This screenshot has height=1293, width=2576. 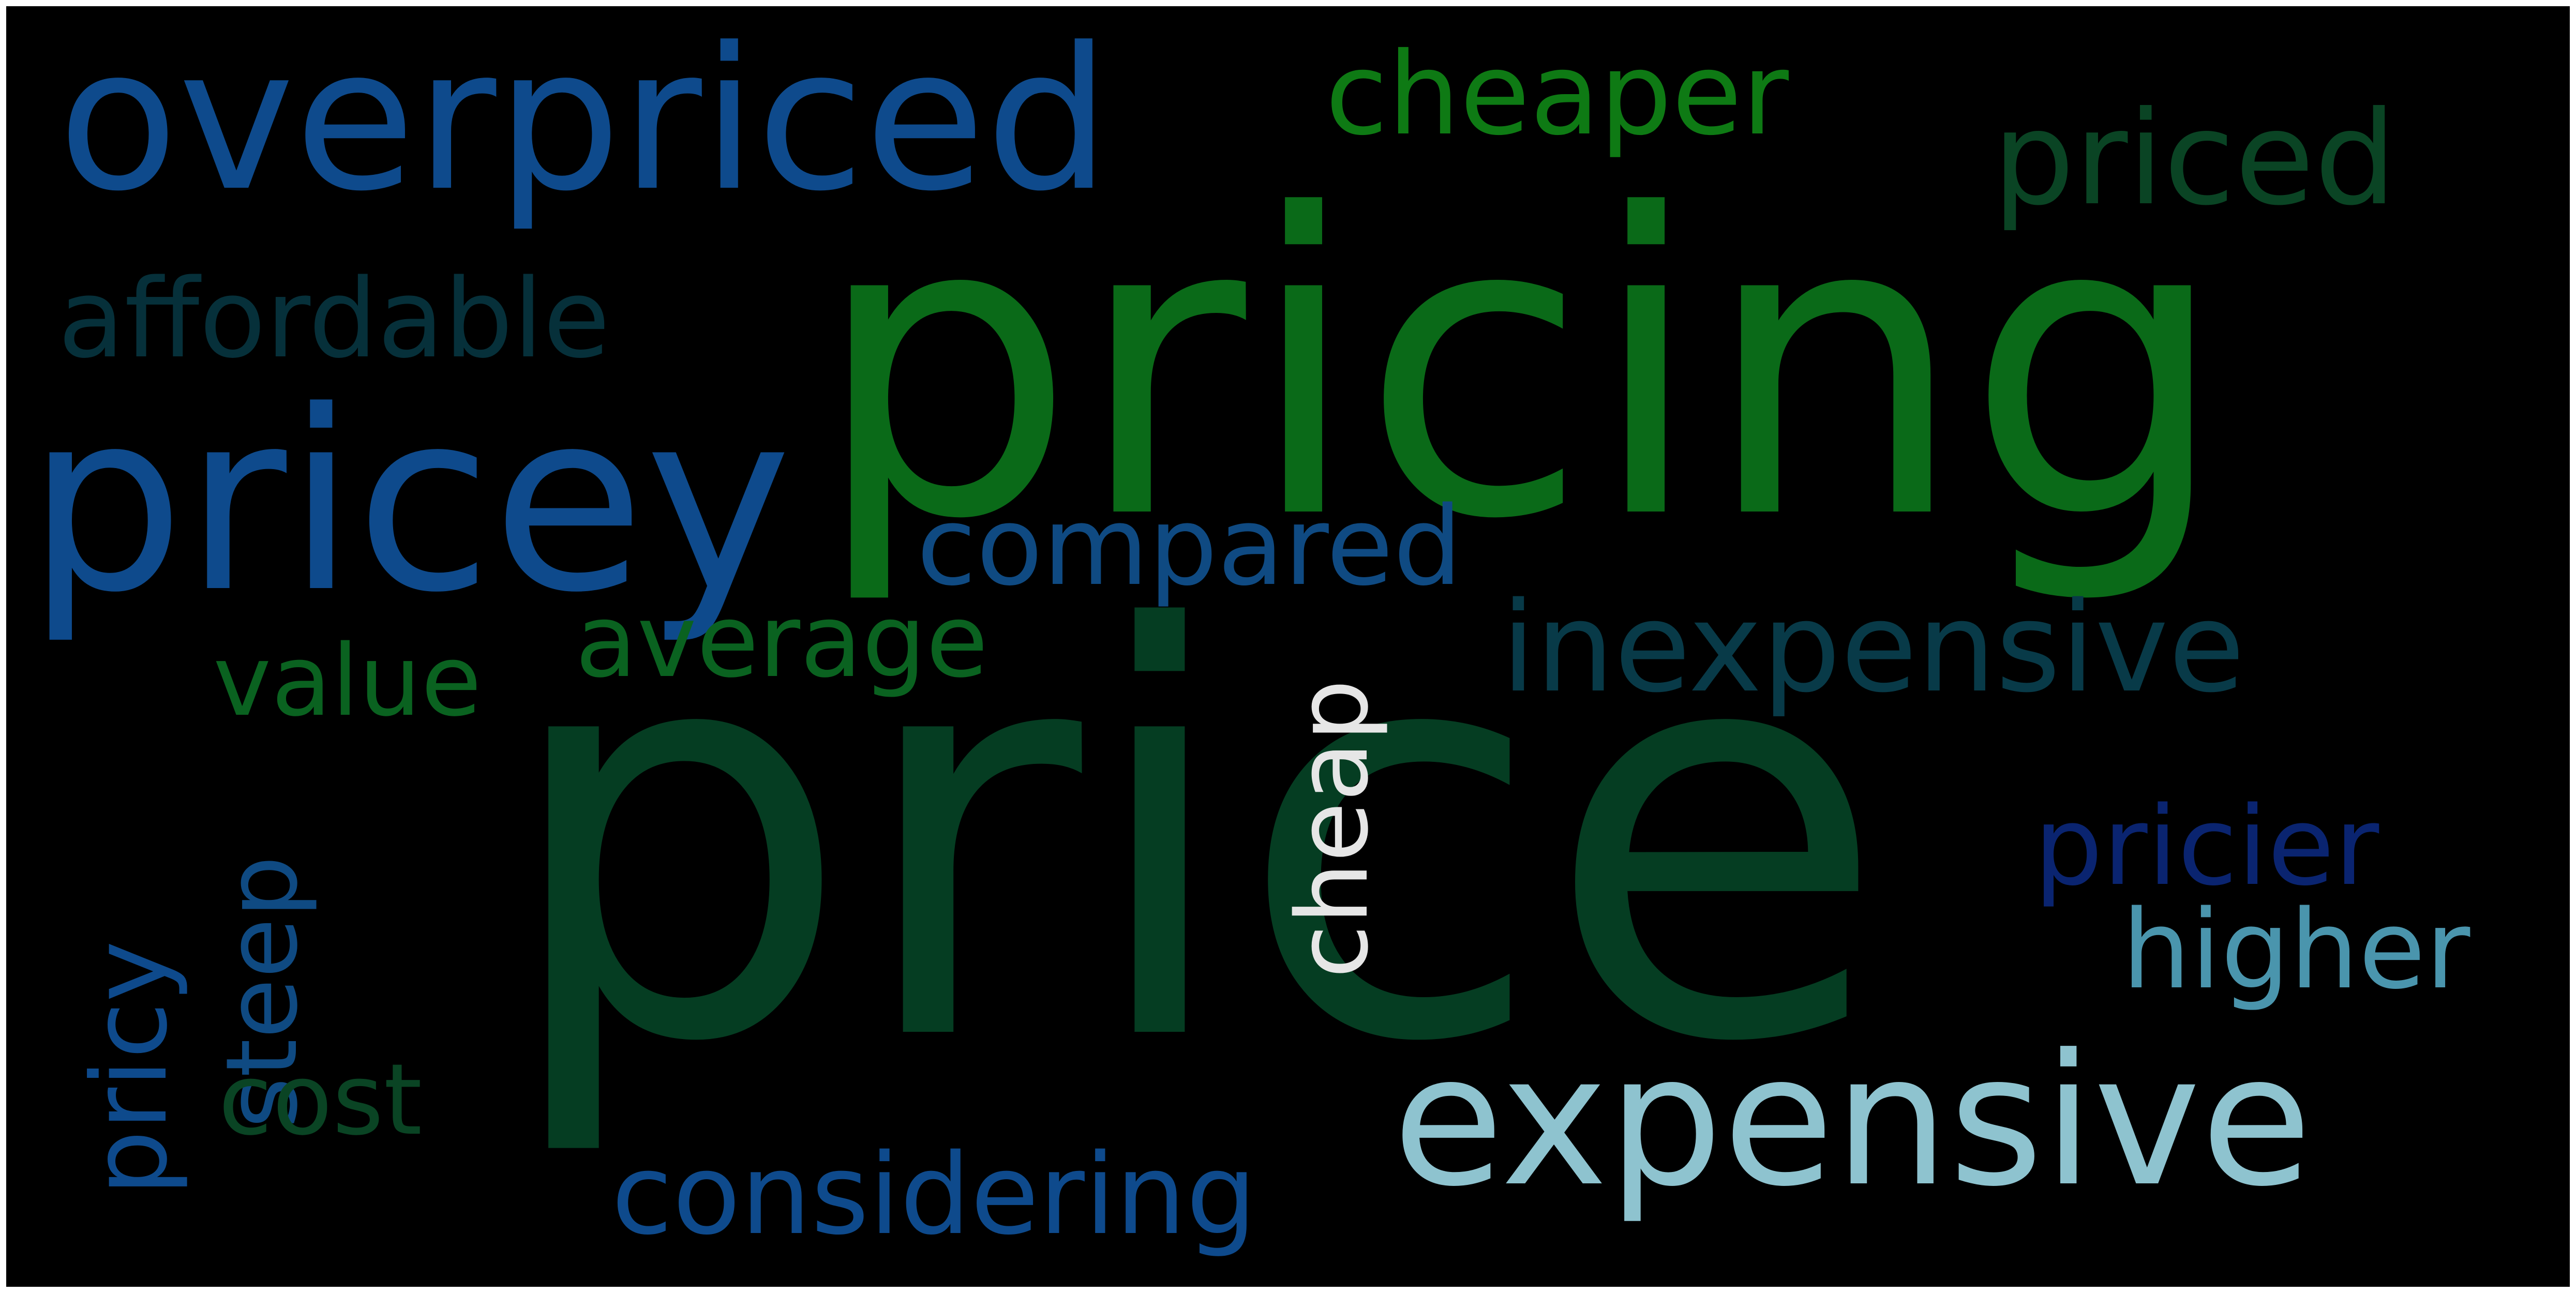 What do you see at coordinates (1852, 1120) in the screenshot?
I see `word-expensive: expensive` at bounding box center [1852, 1120].